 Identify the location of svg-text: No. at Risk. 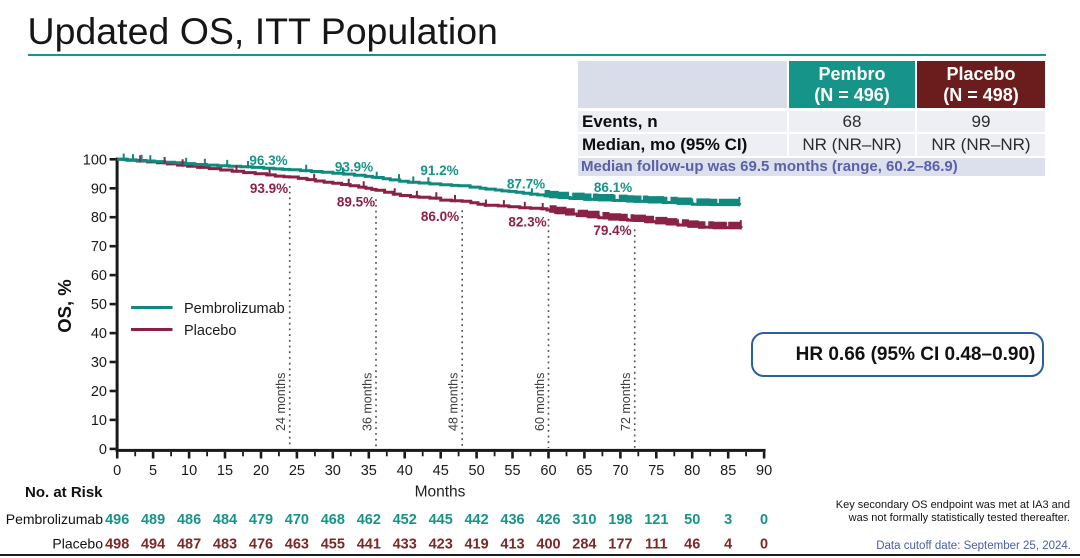
(64, 492).